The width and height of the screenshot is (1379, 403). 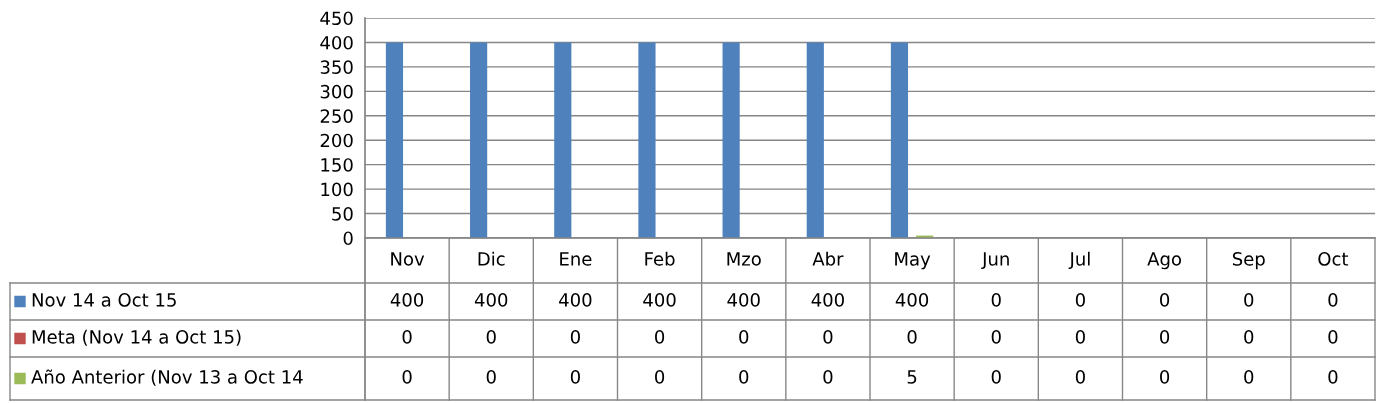 I want to click on y-tick-label: 200, so click(x=336, y=140).